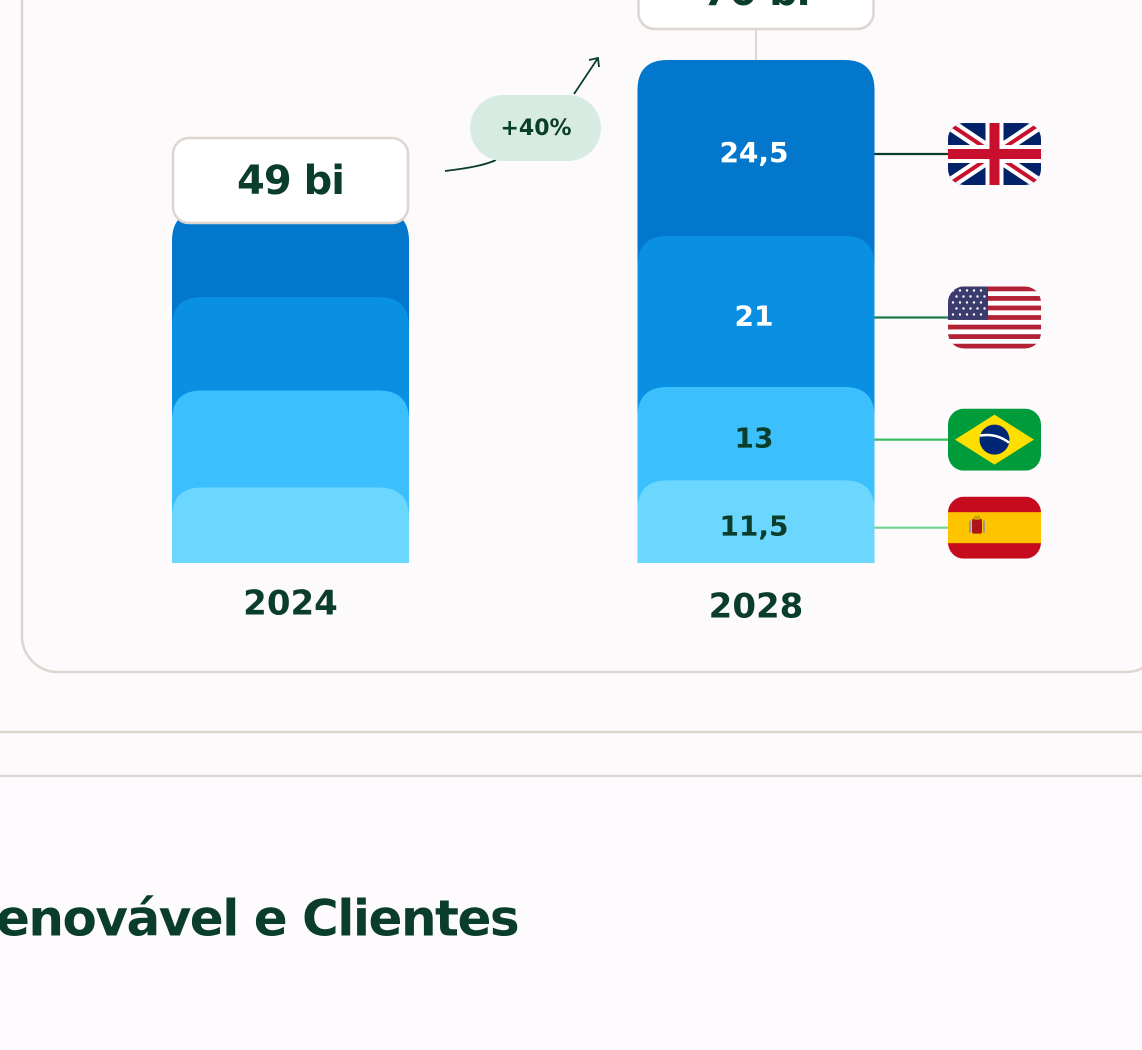  What do you see at coordinates (756, 607) in the screenshot?
I see `x-tick-label: 2028` at bounding box center [756, 607].